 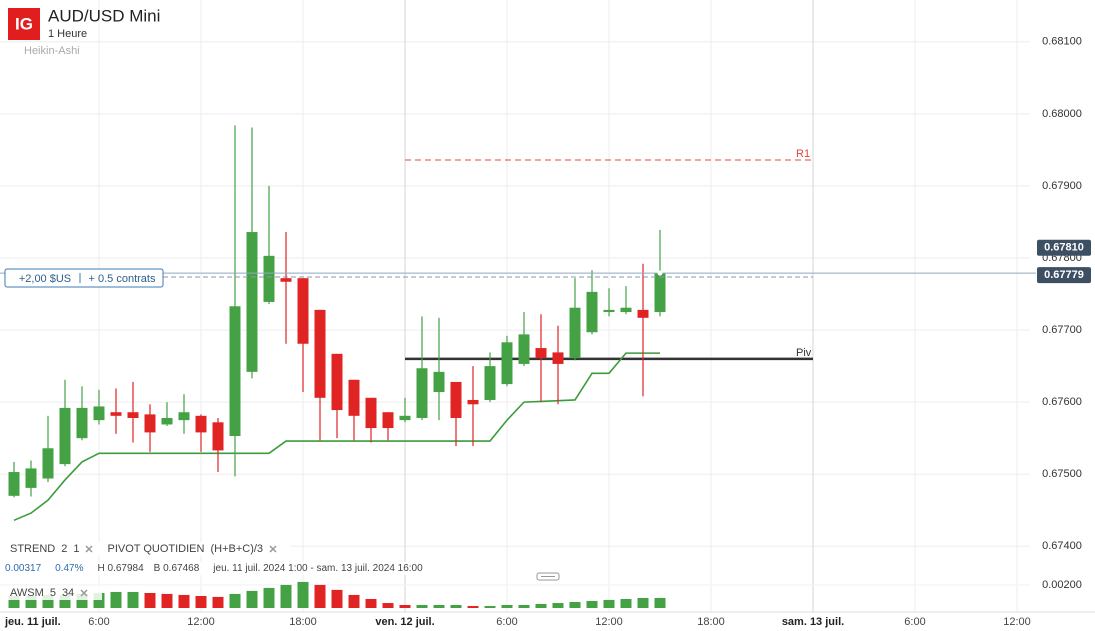 I want to click on oscillator-legend: AWSM 5 34, so click(x=51, y=593).